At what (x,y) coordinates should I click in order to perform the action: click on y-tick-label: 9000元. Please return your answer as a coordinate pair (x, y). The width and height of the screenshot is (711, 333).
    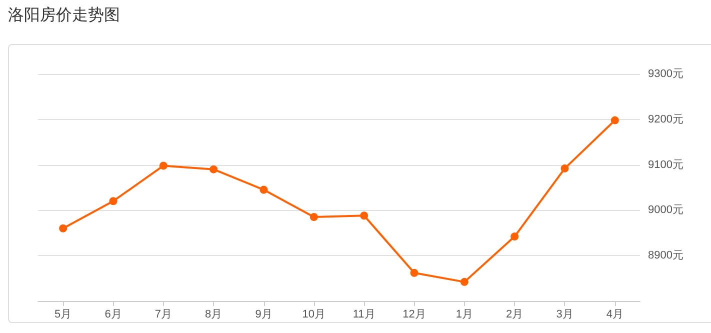
    Looking at the image, I should click on (666, 210).